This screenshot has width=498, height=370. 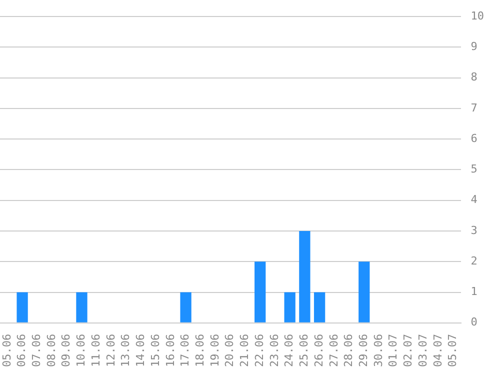 What do you see at coordinates (437, 351) in the screenshot?
I see `x-tick-label: 04.07` at bounding box center [437, 351].